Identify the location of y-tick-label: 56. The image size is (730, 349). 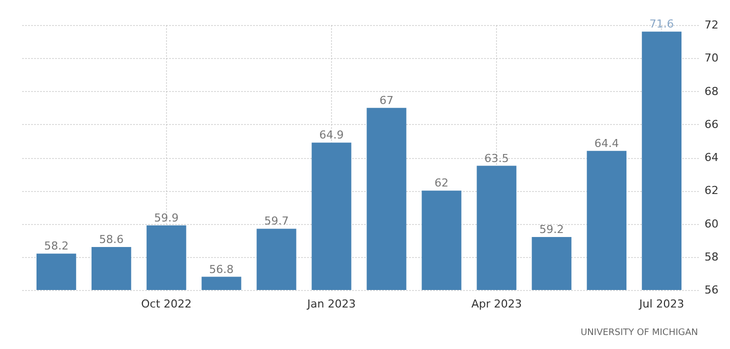
(711, 290).